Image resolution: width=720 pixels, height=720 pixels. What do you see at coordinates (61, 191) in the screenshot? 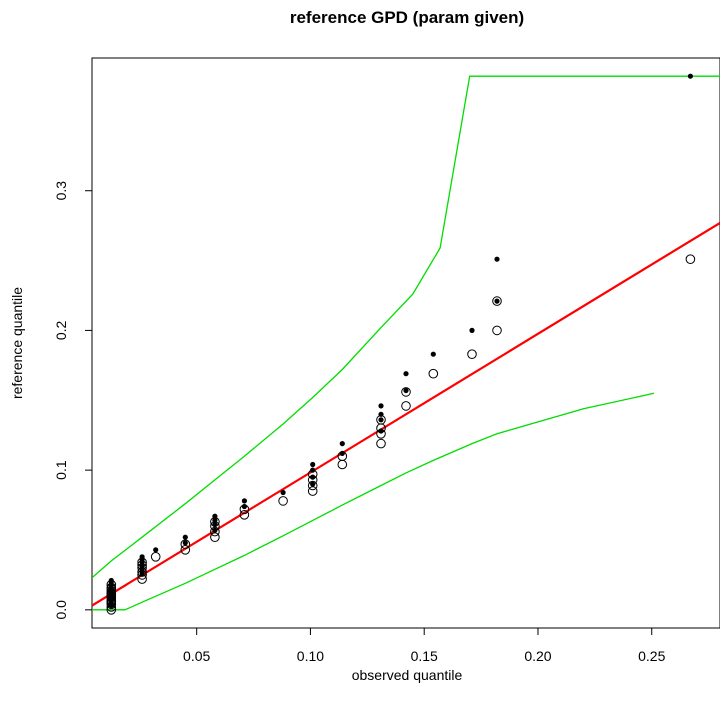
I see `y-tick-label: 0.3` at bounding box center [61, 191].